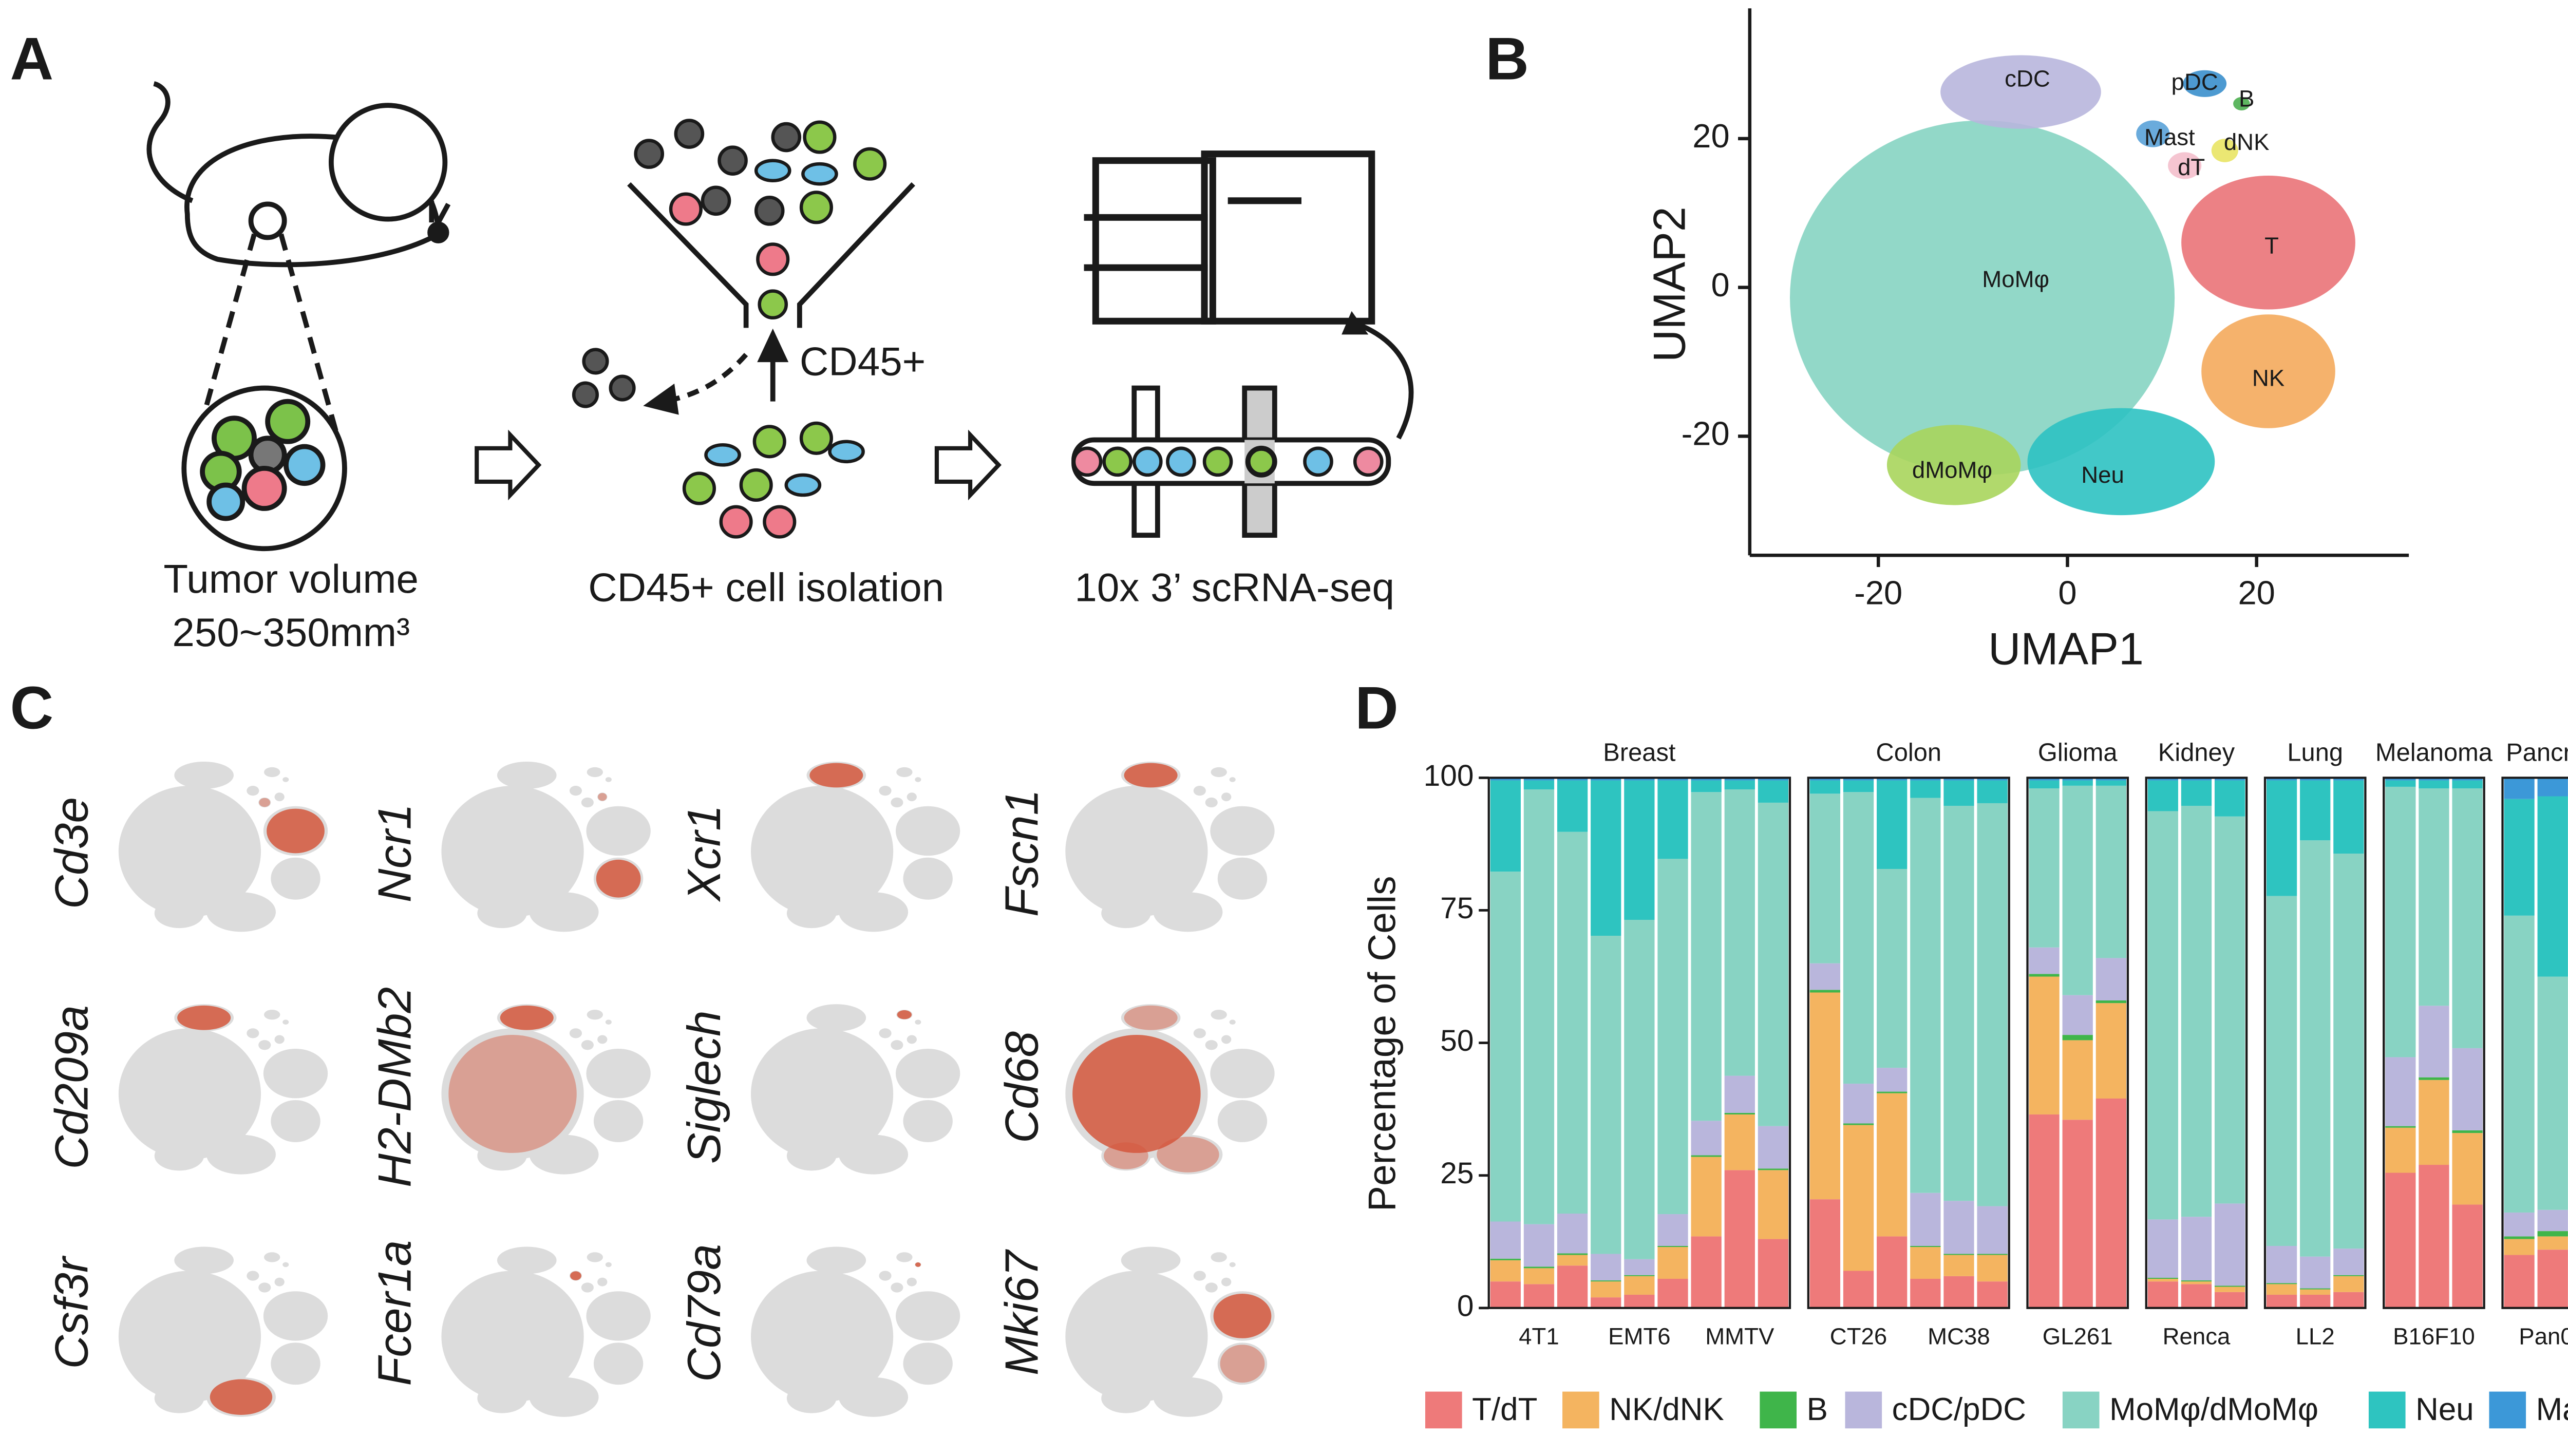 The image size is (2568, 1456). I want to click on facet-frame, so click(2434, 1043).